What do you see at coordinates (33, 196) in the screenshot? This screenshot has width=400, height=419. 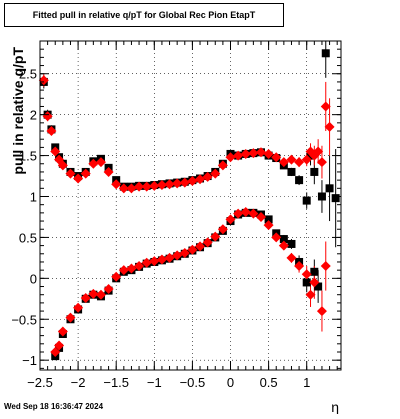 I see `y-tick-label: 1` at bounding box center [33, 196].